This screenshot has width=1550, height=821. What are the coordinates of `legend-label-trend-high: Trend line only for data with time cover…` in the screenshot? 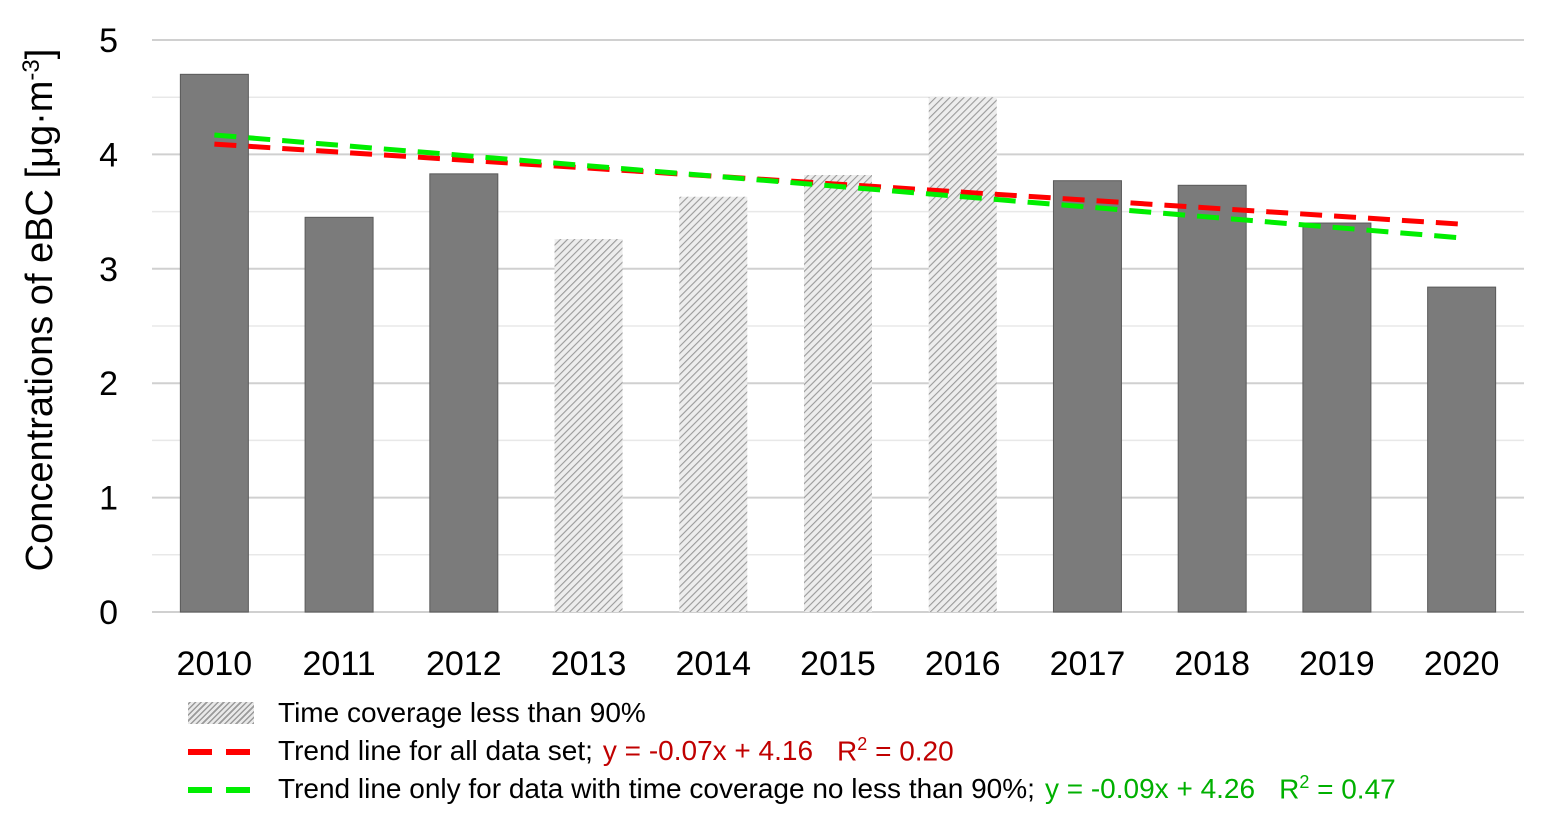 It's located at (656, 788).